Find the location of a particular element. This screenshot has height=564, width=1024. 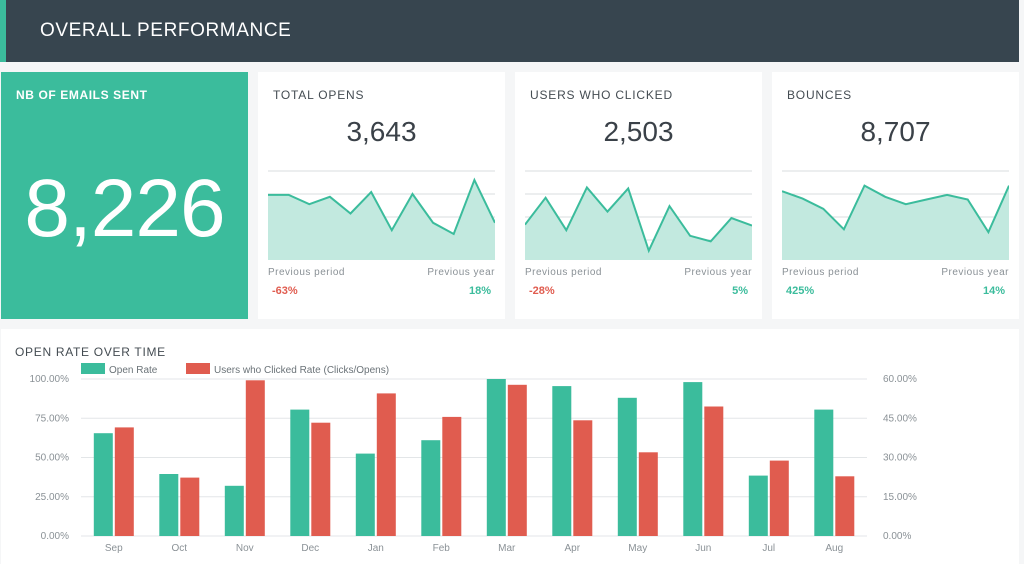

emails-sent-card: NB OF EMAILS SENT 8,226 is located at coordinates (124, 195).